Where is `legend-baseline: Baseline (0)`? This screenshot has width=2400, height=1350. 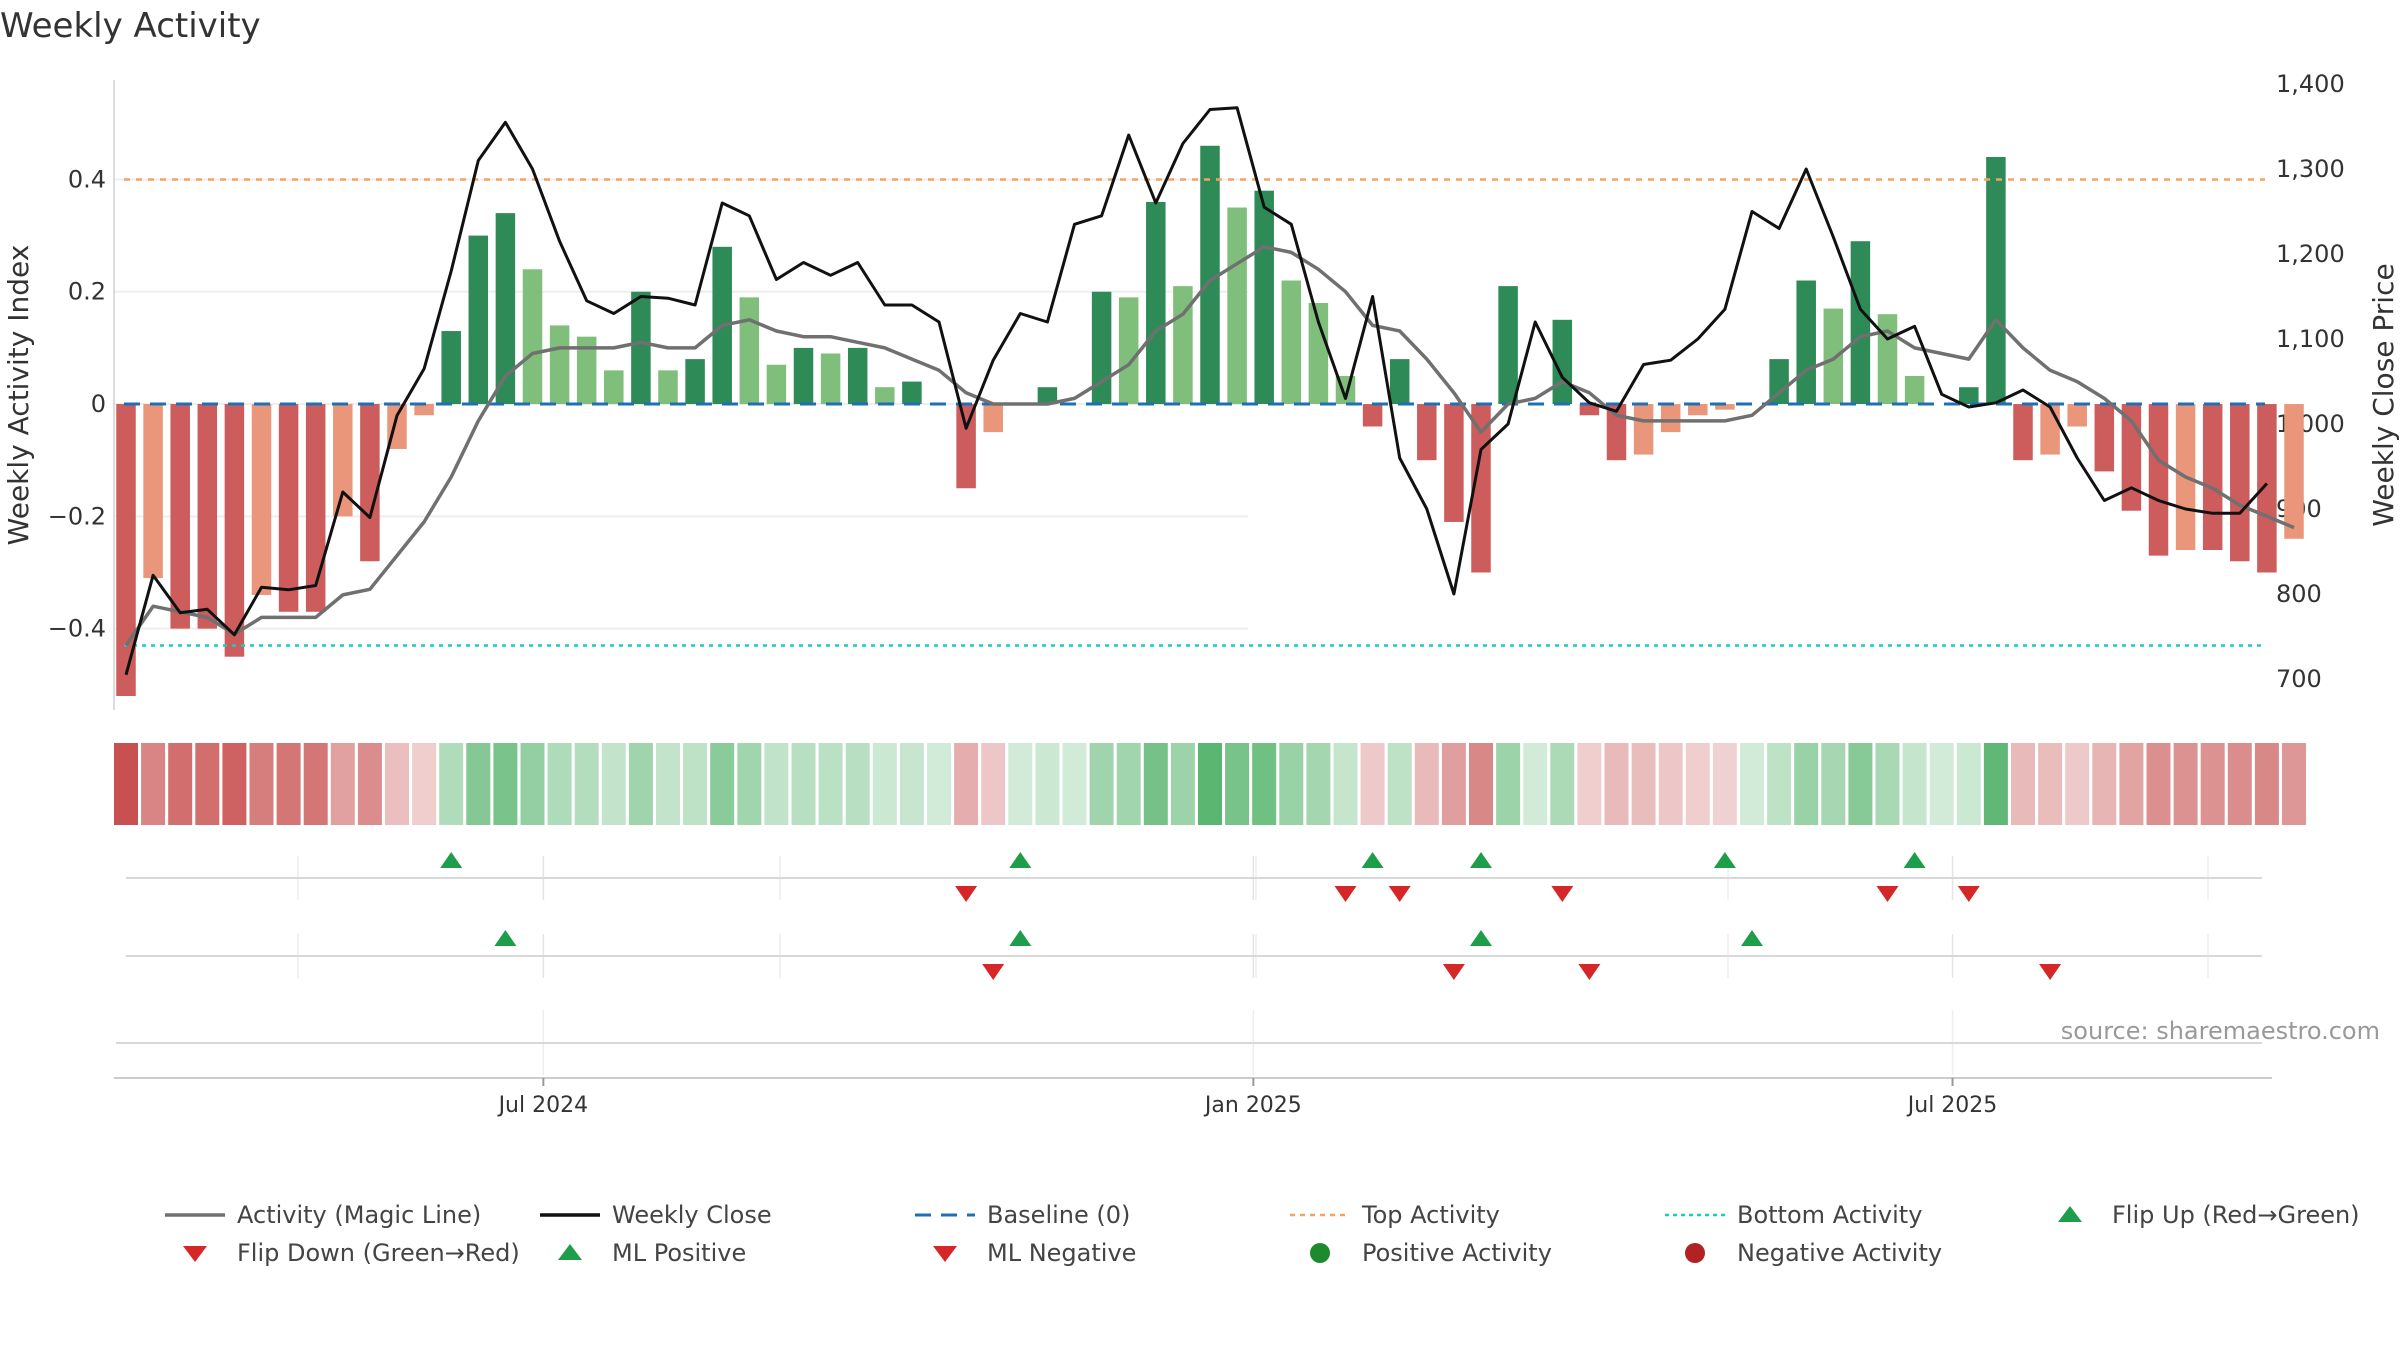
legend-baseline: Baseline (0) is located at coordinates (1022, 1215).